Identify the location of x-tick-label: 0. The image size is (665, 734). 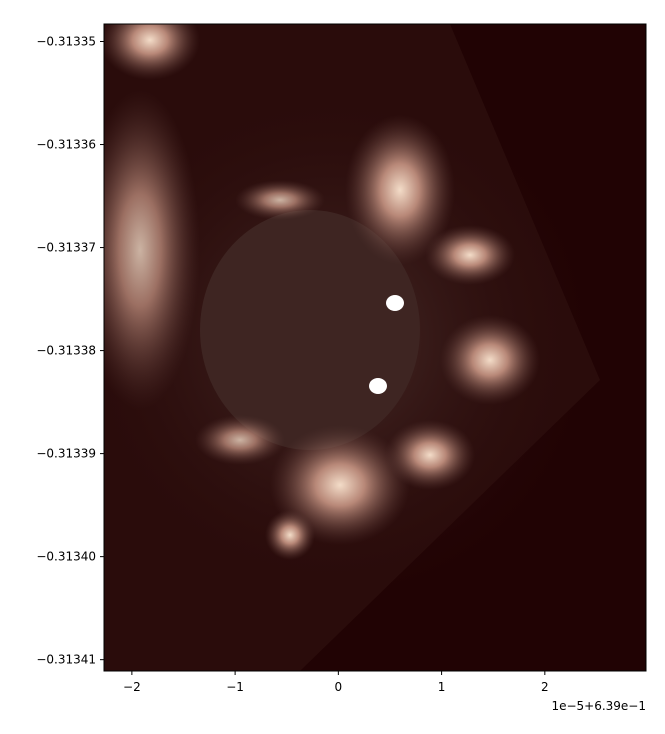
(339, 687).